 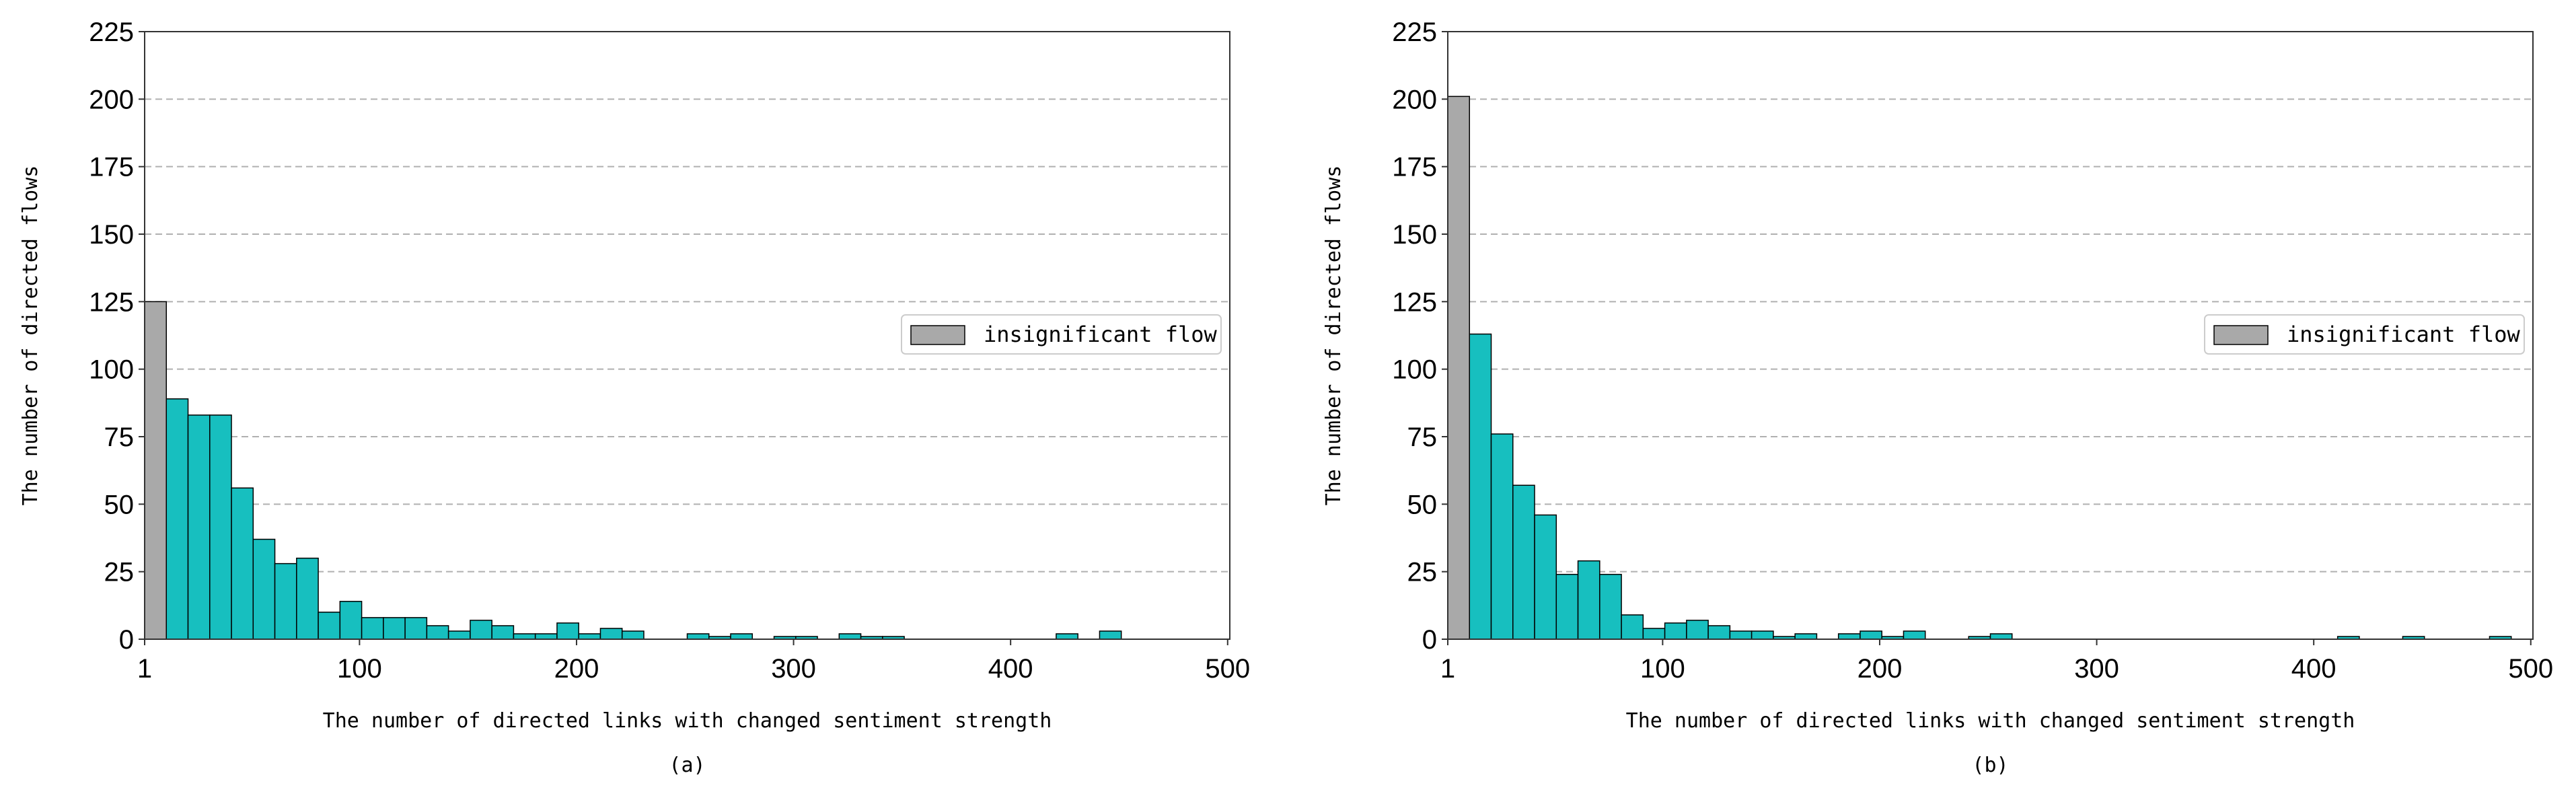 I want to click on panel-caption: (a), so click(x=687, y=765).